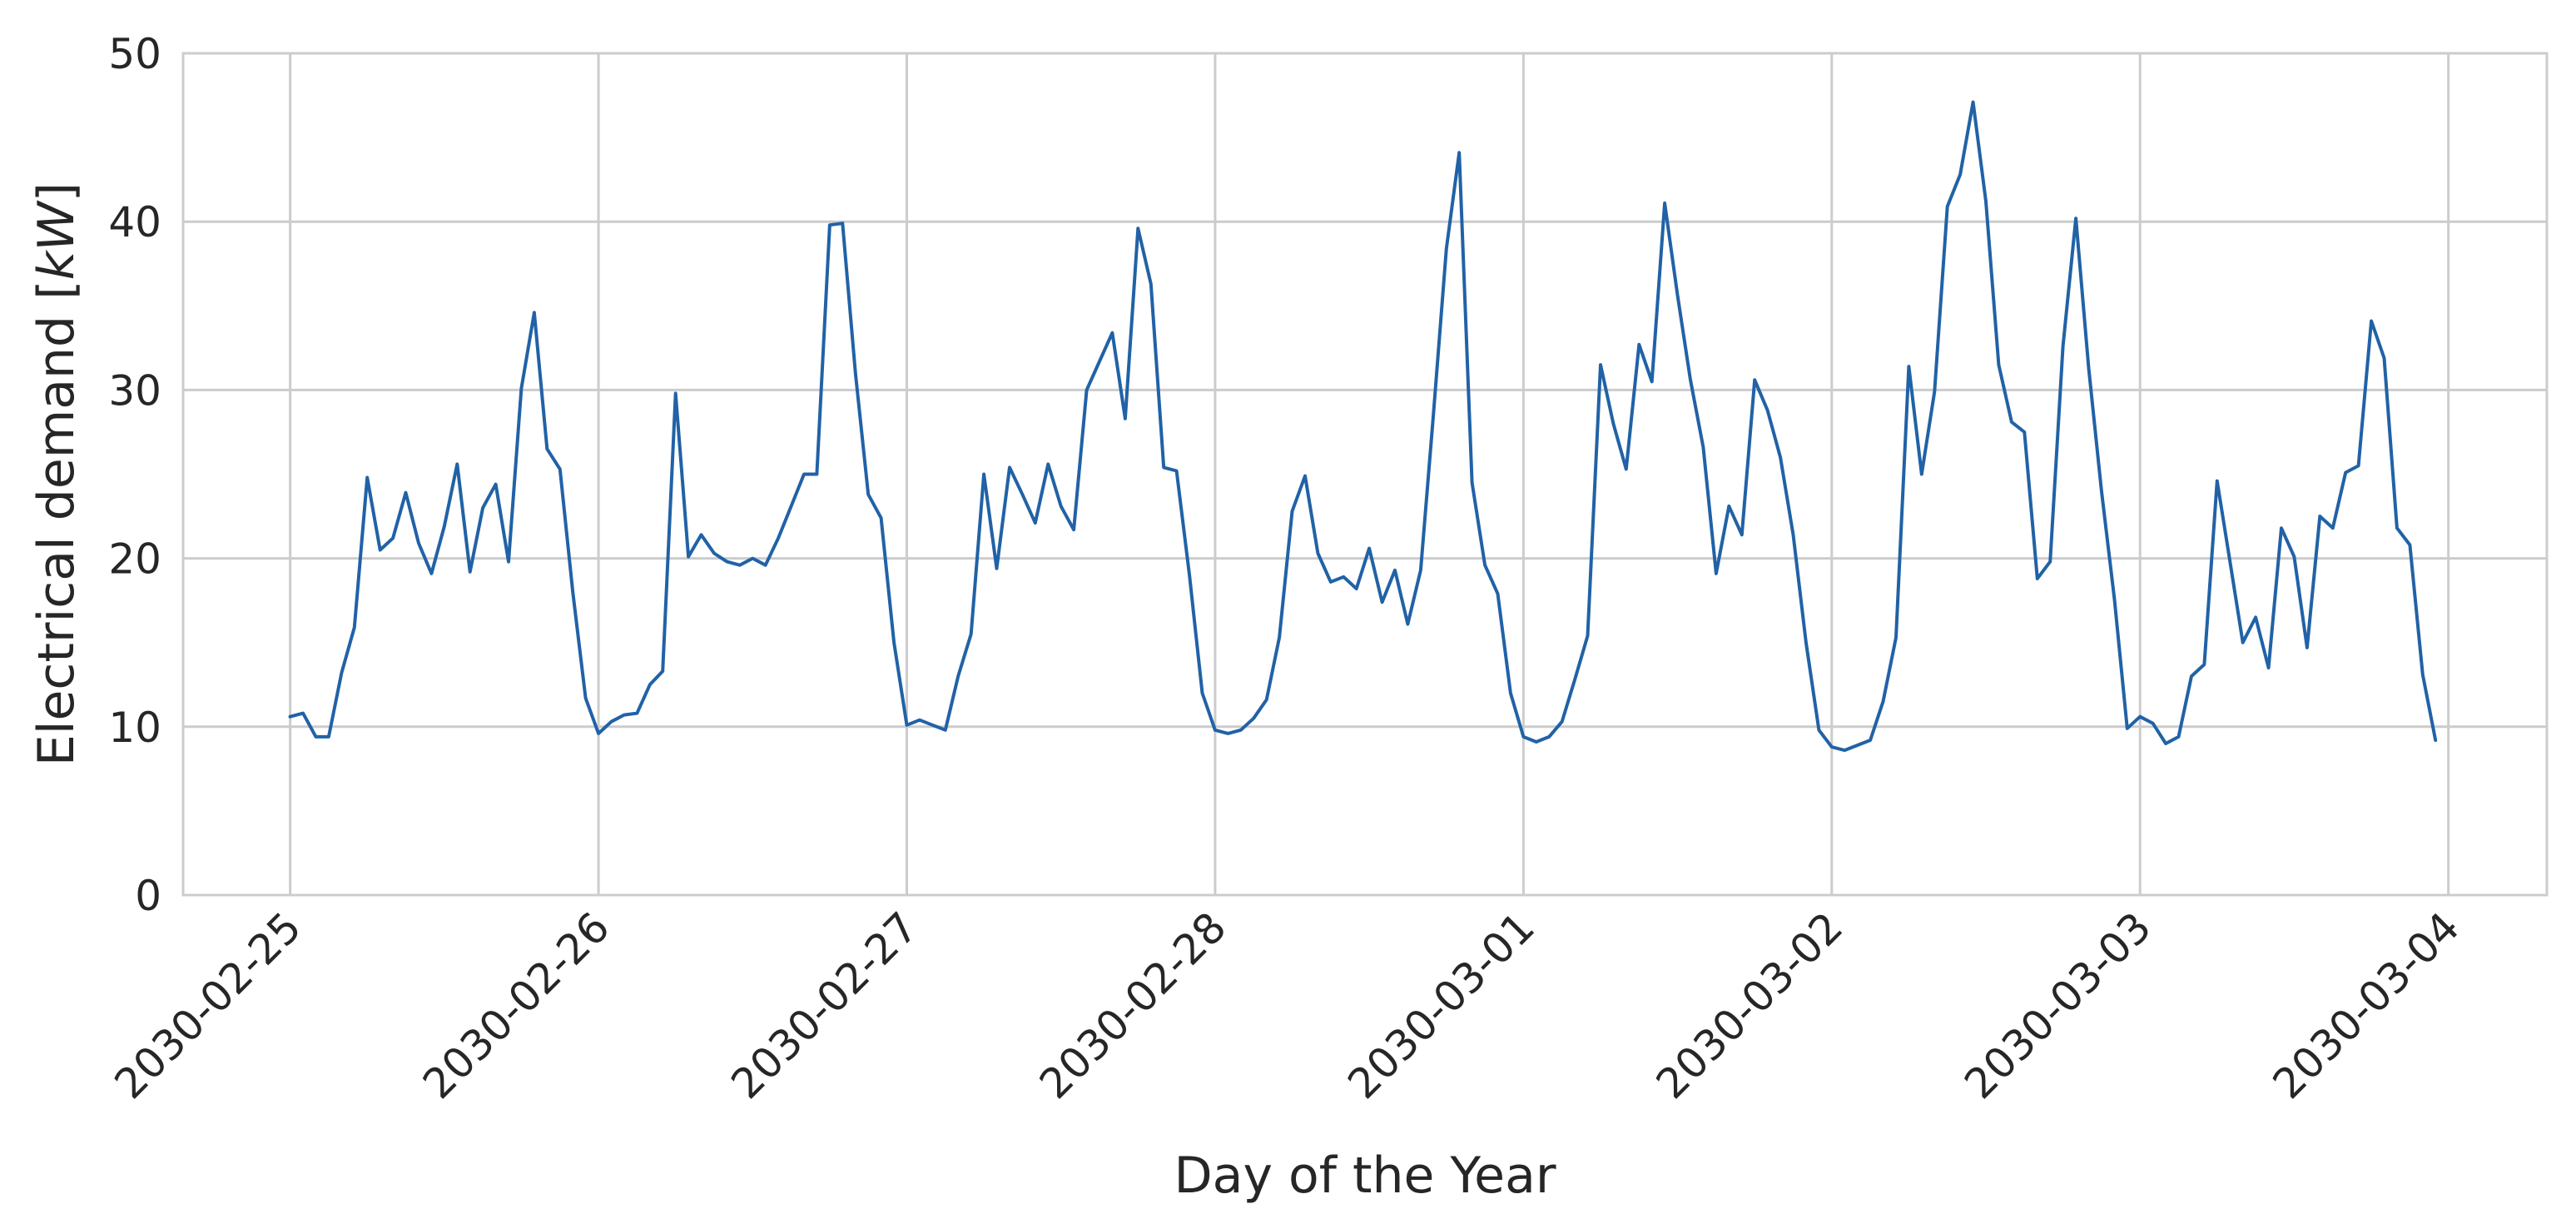  Describe the element at coordinates (2366, 1005) in the screenshot. I see `x-tick-label: 2030-03-04` at that location.